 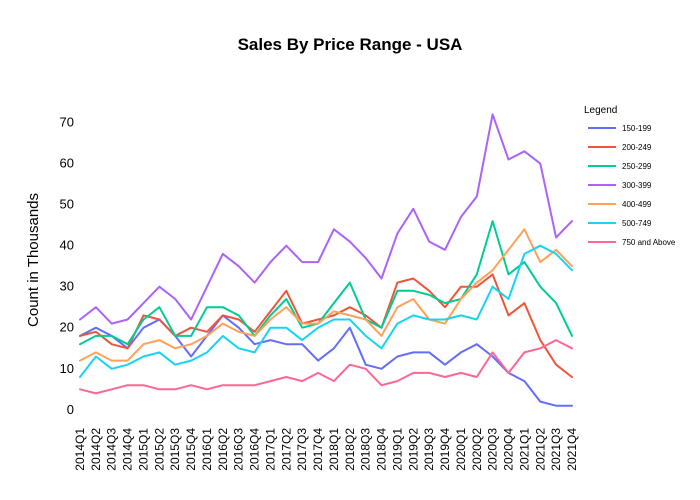 What do you see at coordinates (350, 449) in the screenshot?
I see `x-tick-label: 2018Q2` at bounding box center [350, 449].